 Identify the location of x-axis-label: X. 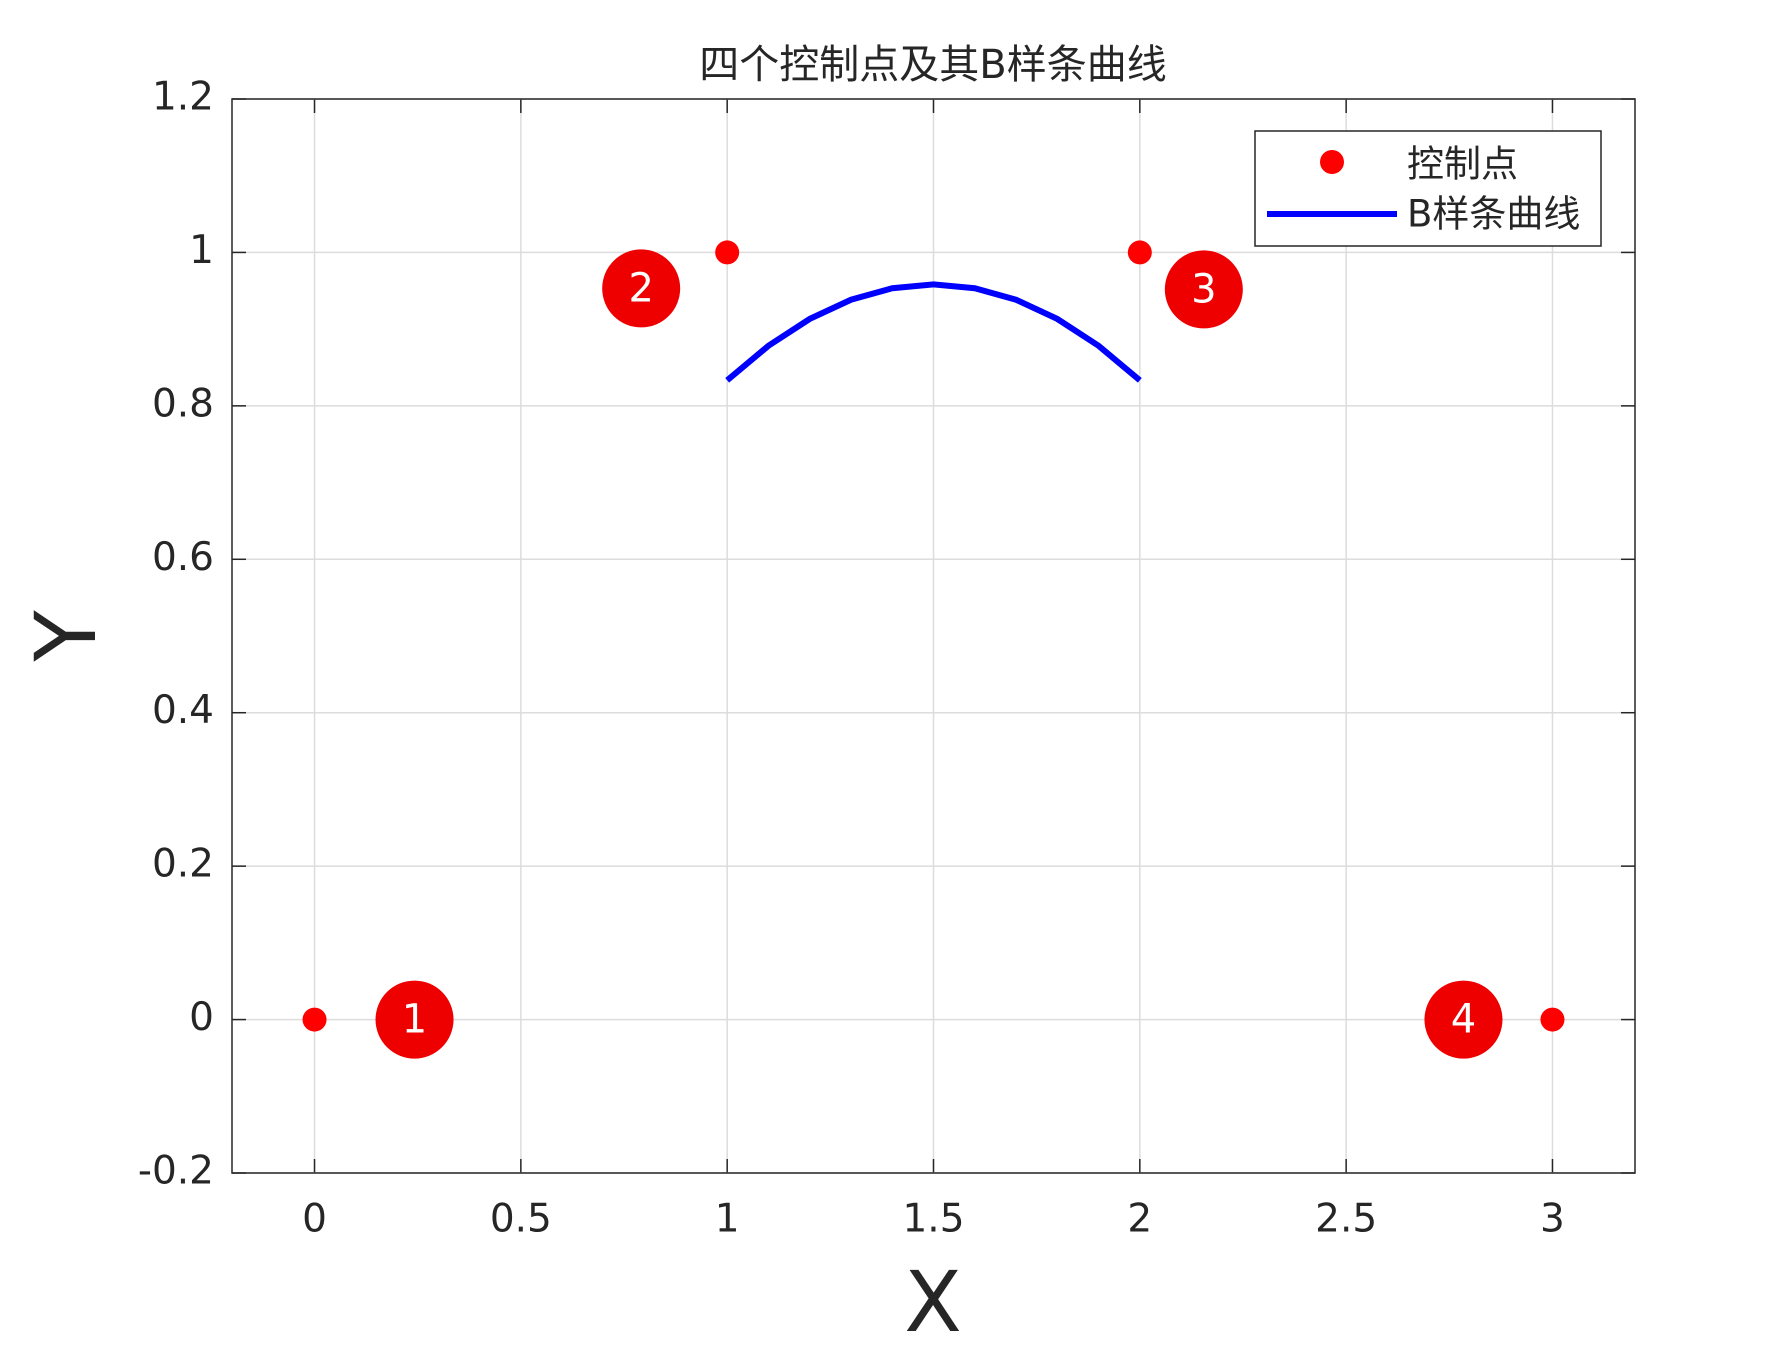
(933, 1299).